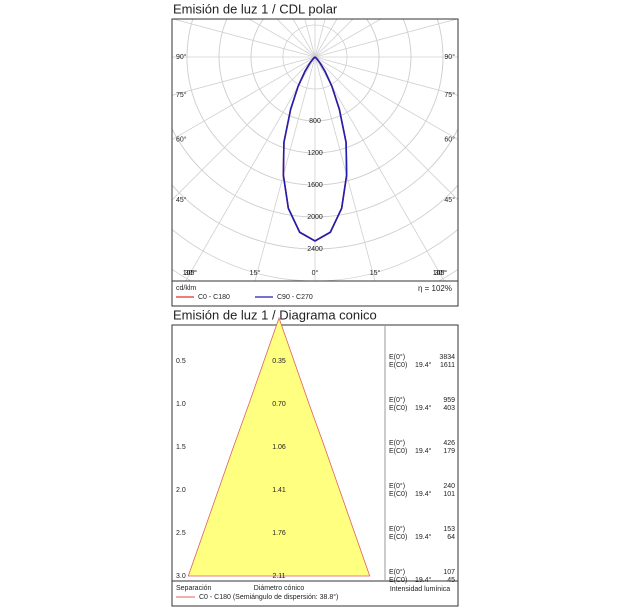 Image resolution: width=633 pixels, height=614 pixels. I want to click on height-label: 0.5, so click(181, 361).